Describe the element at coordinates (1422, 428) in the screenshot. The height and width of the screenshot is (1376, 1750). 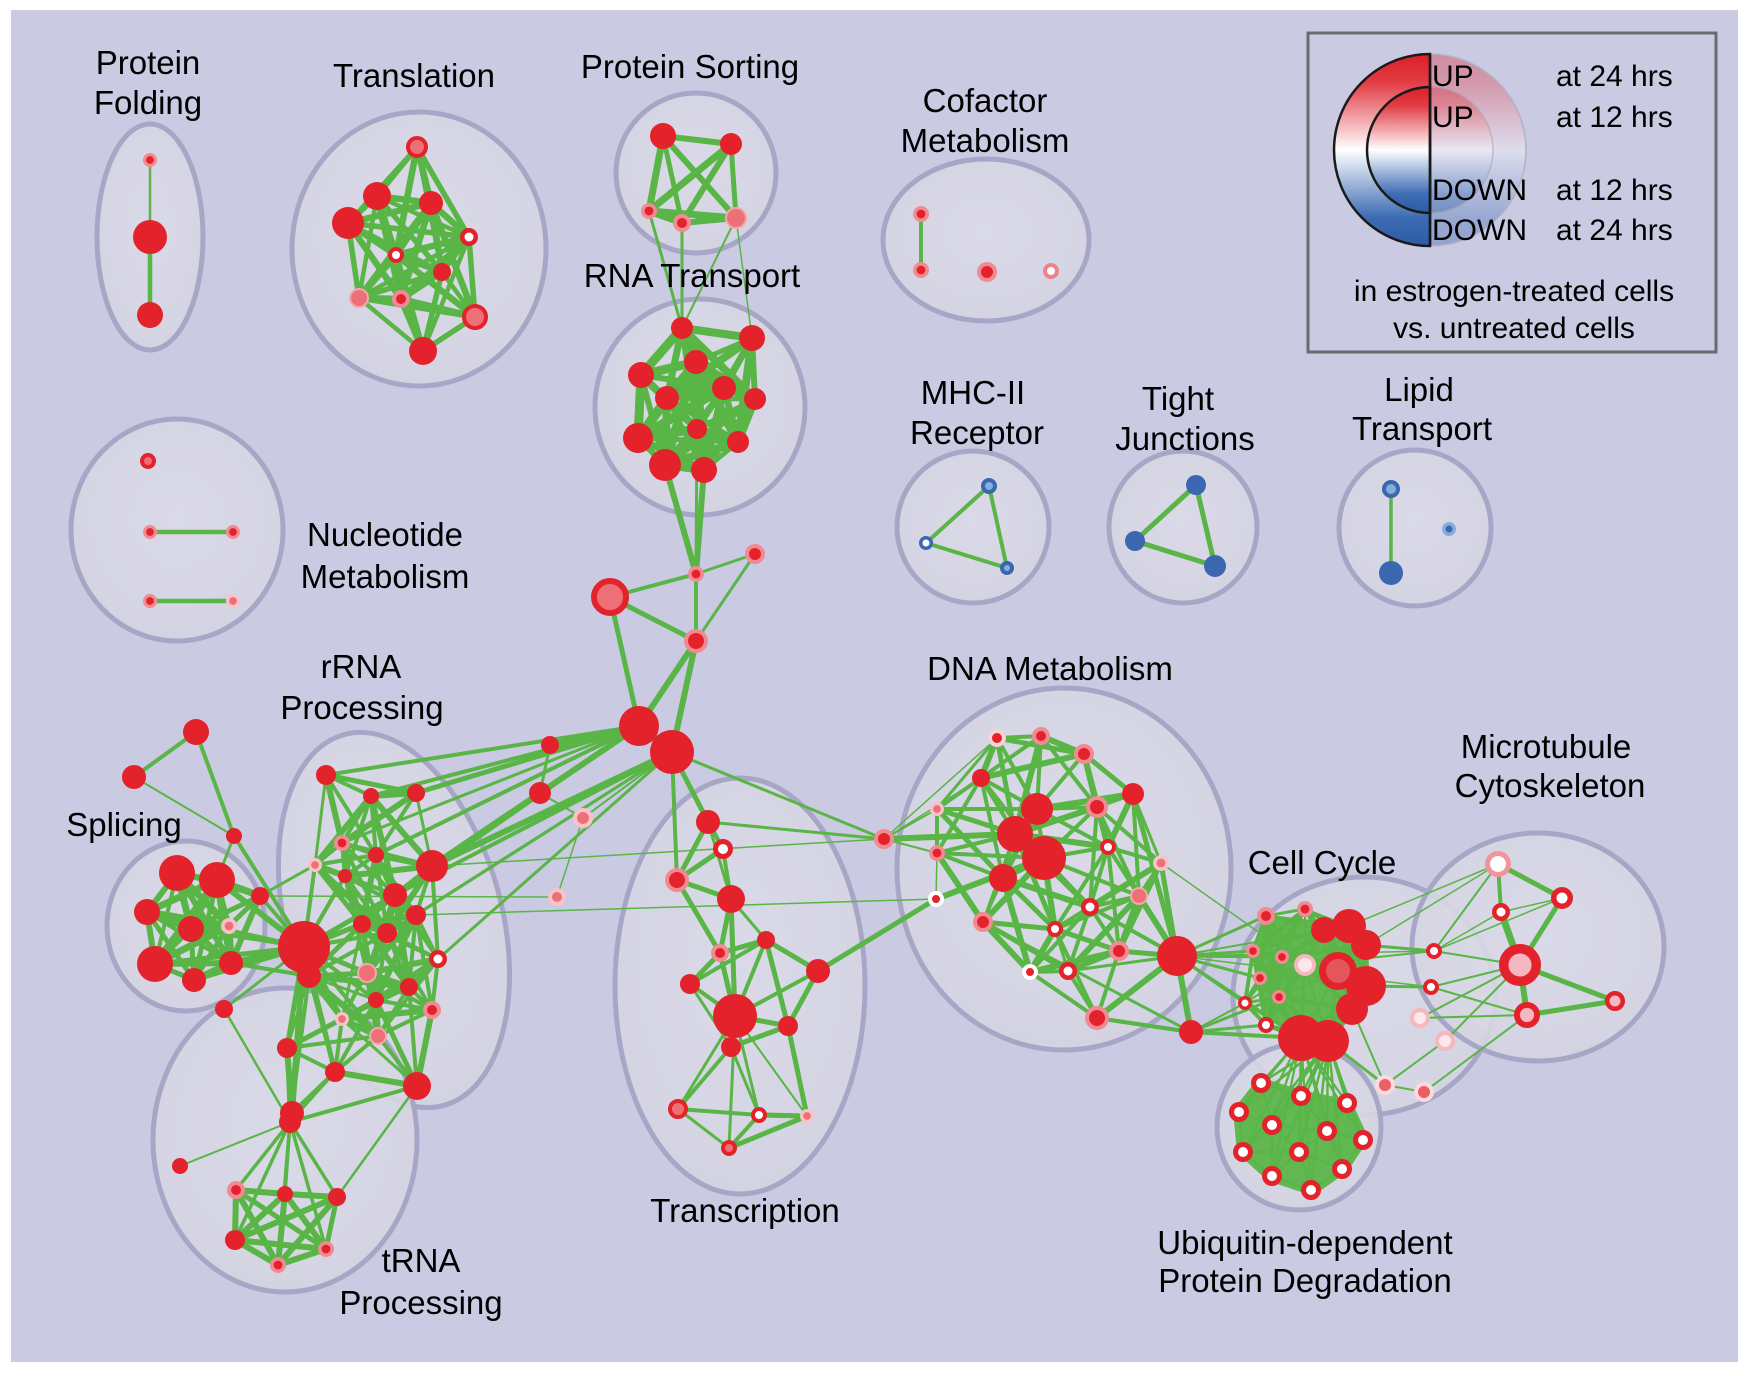
I see `svg-text: Transport` at that location.